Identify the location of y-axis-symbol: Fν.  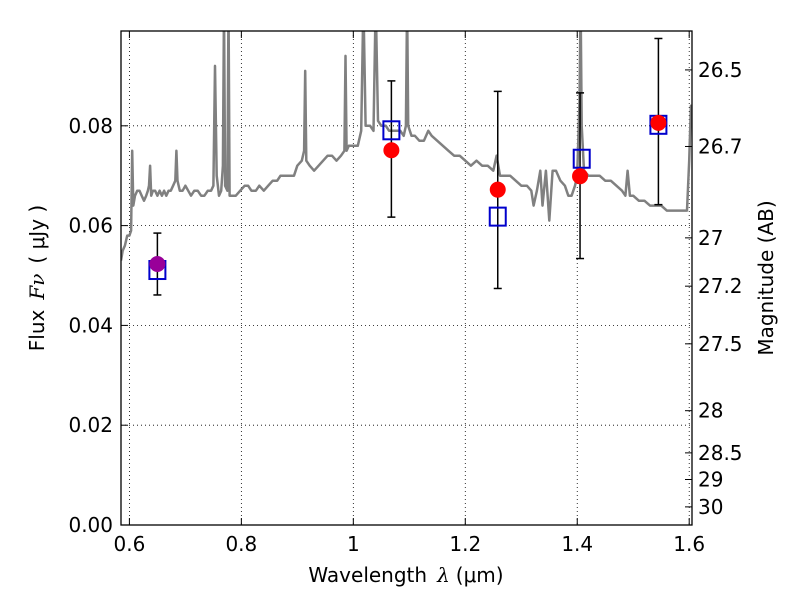
(37, 287).